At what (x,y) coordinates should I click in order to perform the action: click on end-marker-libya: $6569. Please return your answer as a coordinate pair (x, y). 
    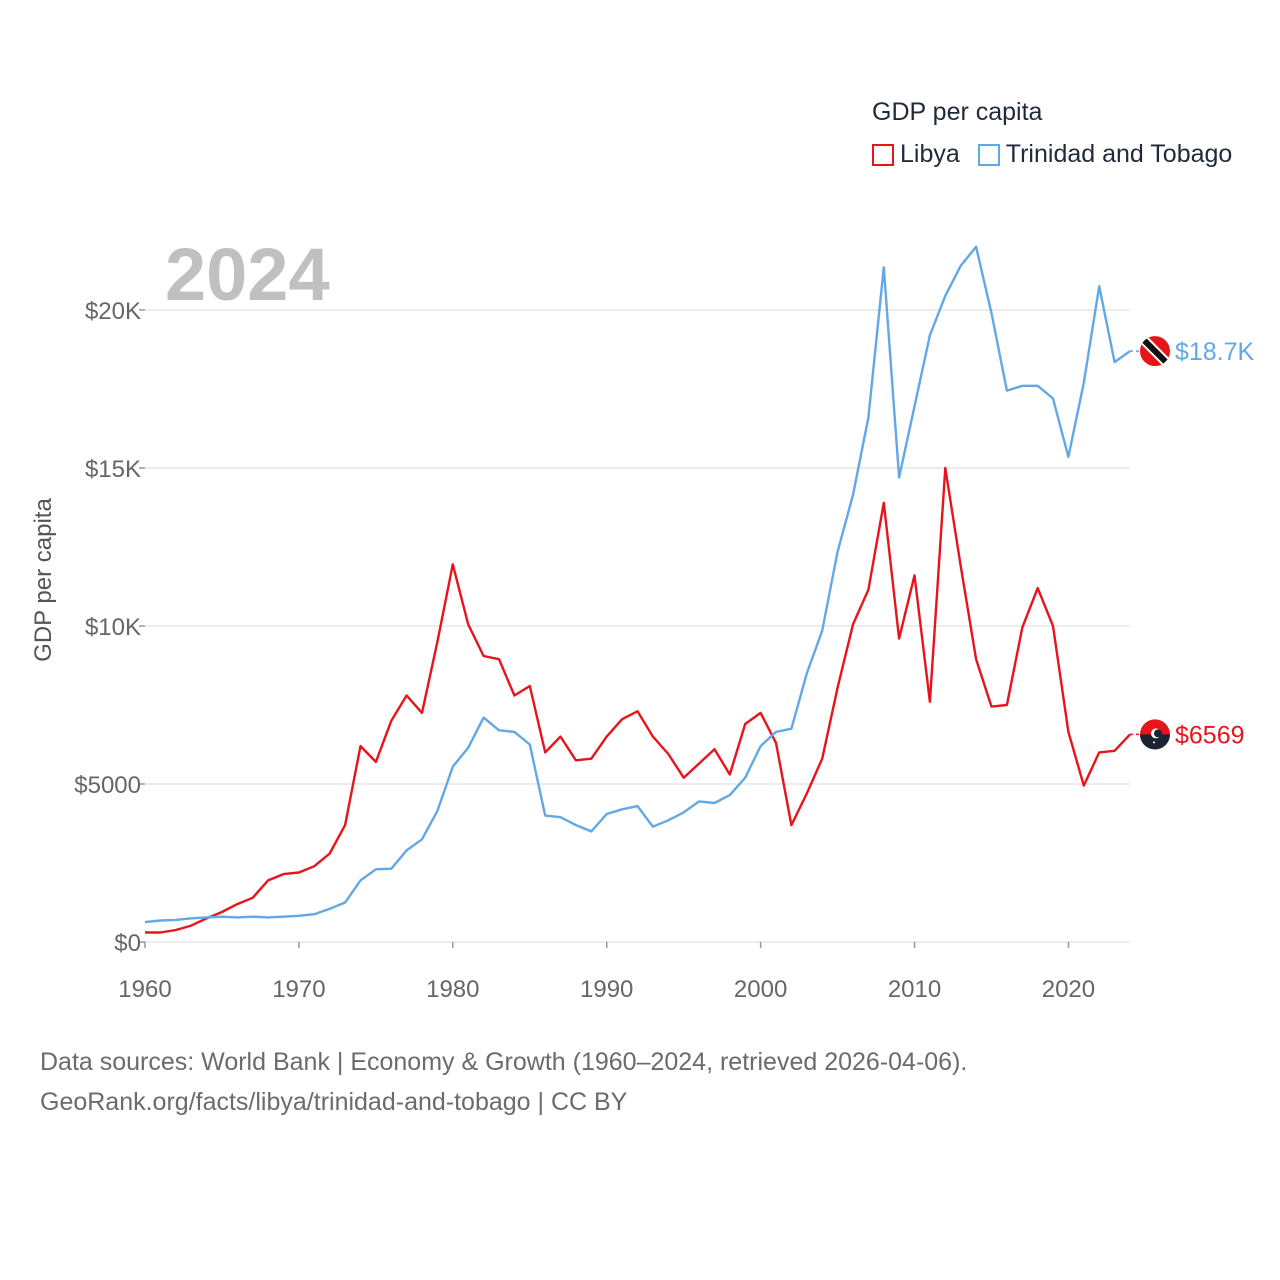
    Looking at the image, I should click on (1187, 734).